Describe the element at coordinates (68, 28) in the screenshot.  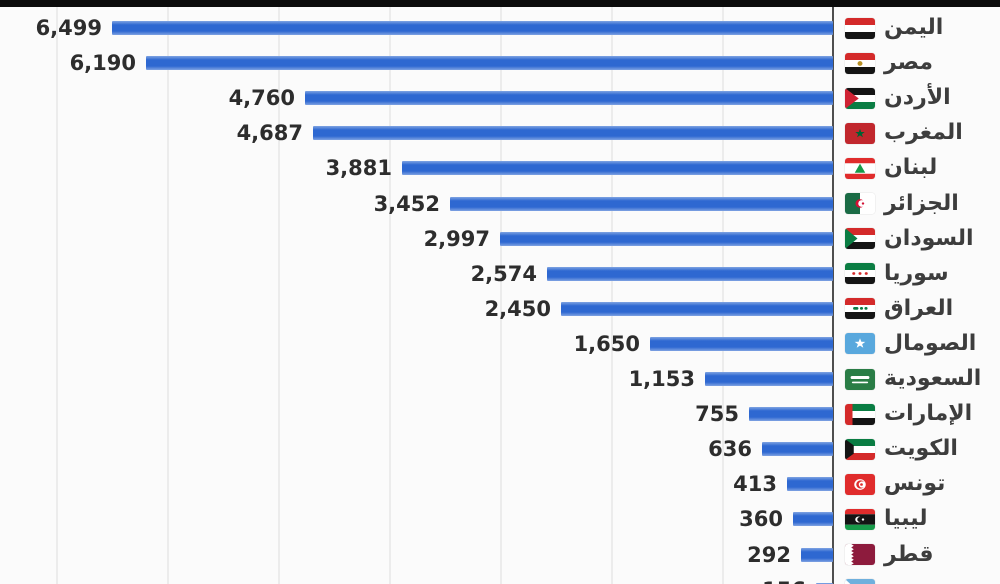
I see `value-label: 6,499` at that location.